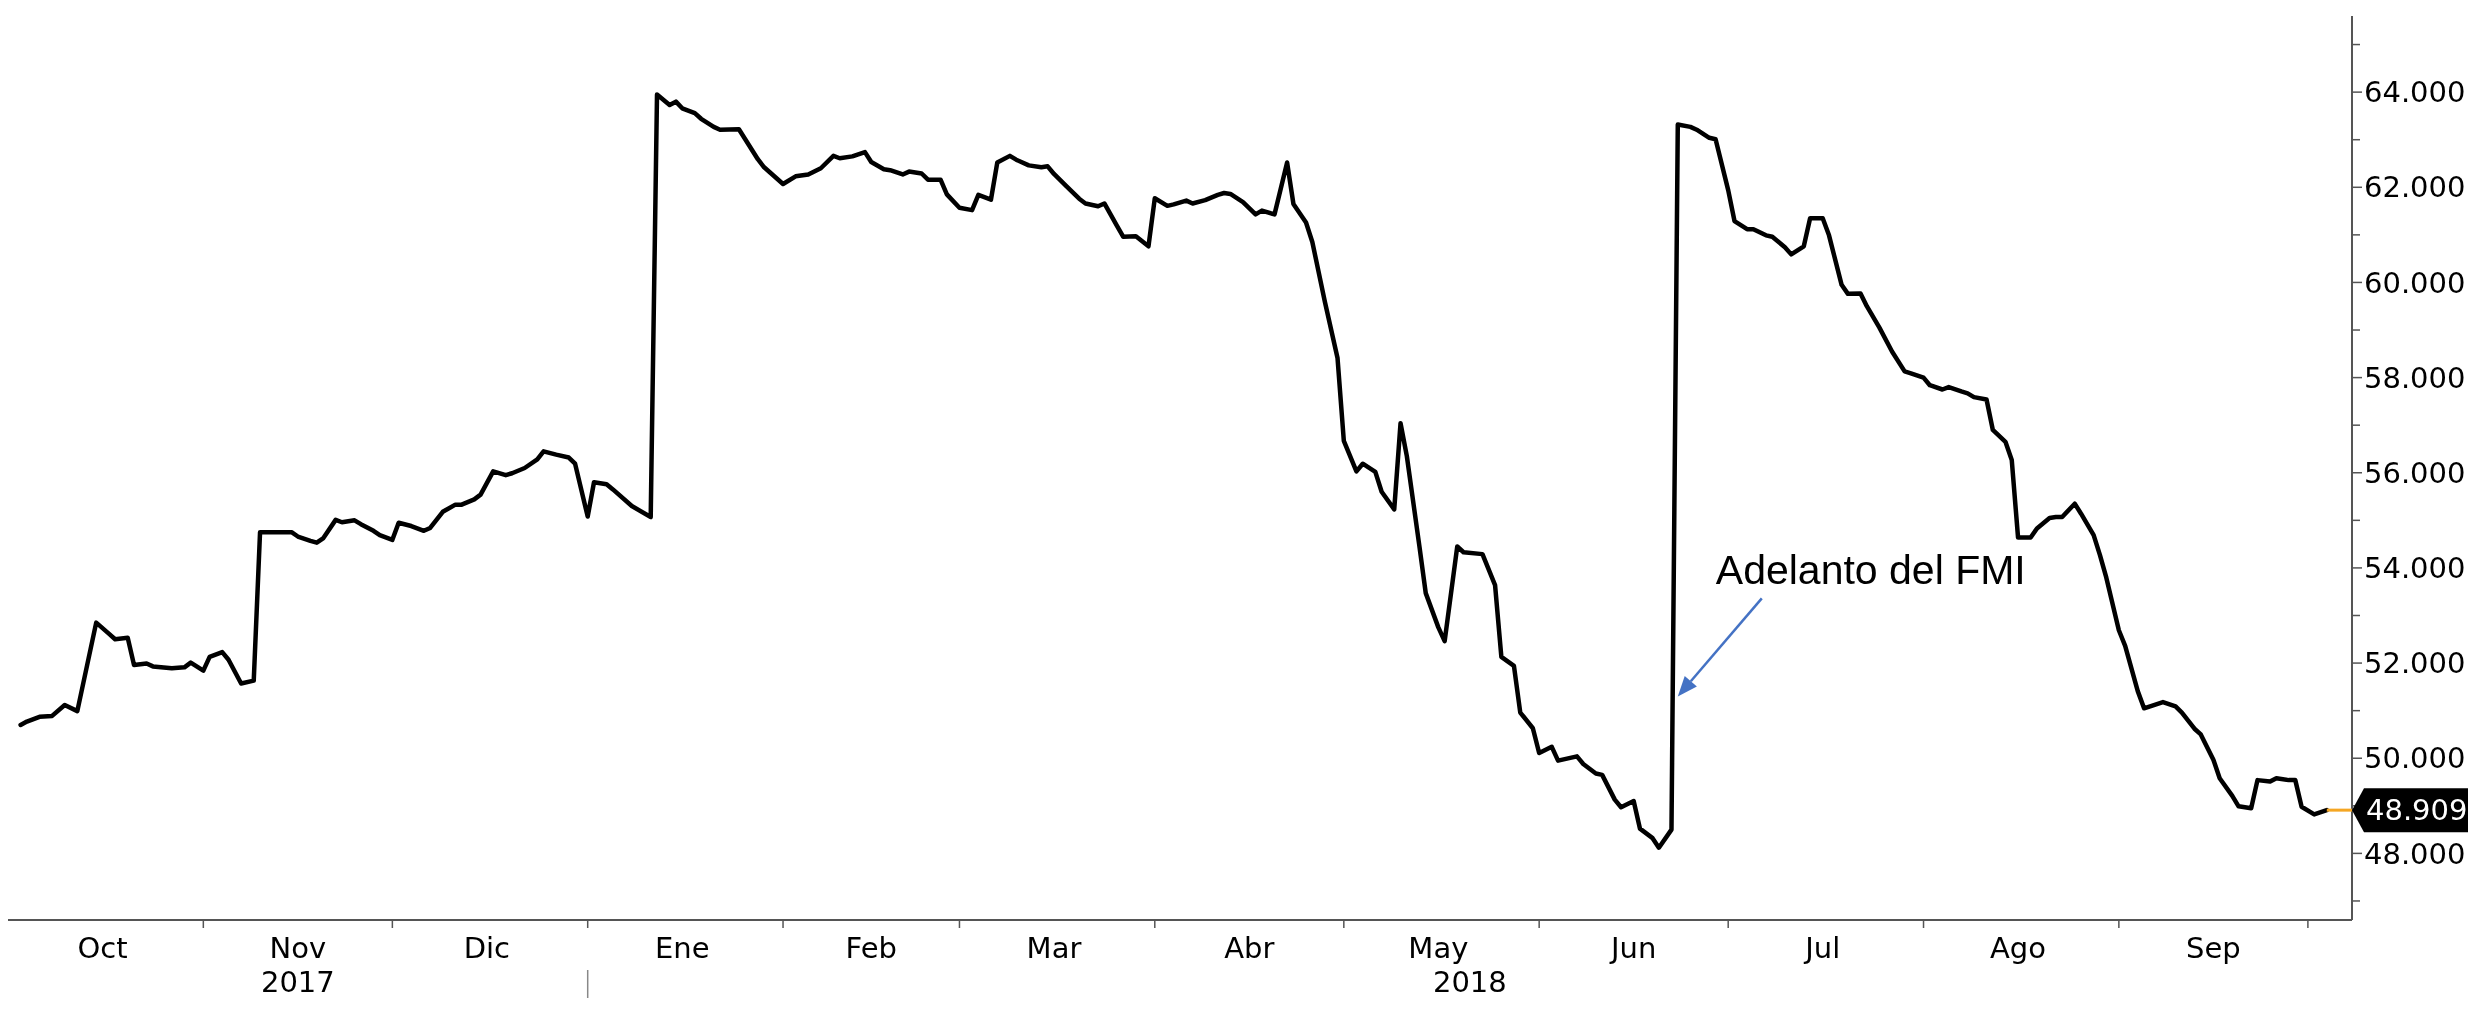 This screenshot has width=2478, height=1012. Describe the element at coordinates (2415, 758) in the screenshot. I see `y-tick-label: 50.000` at that location.